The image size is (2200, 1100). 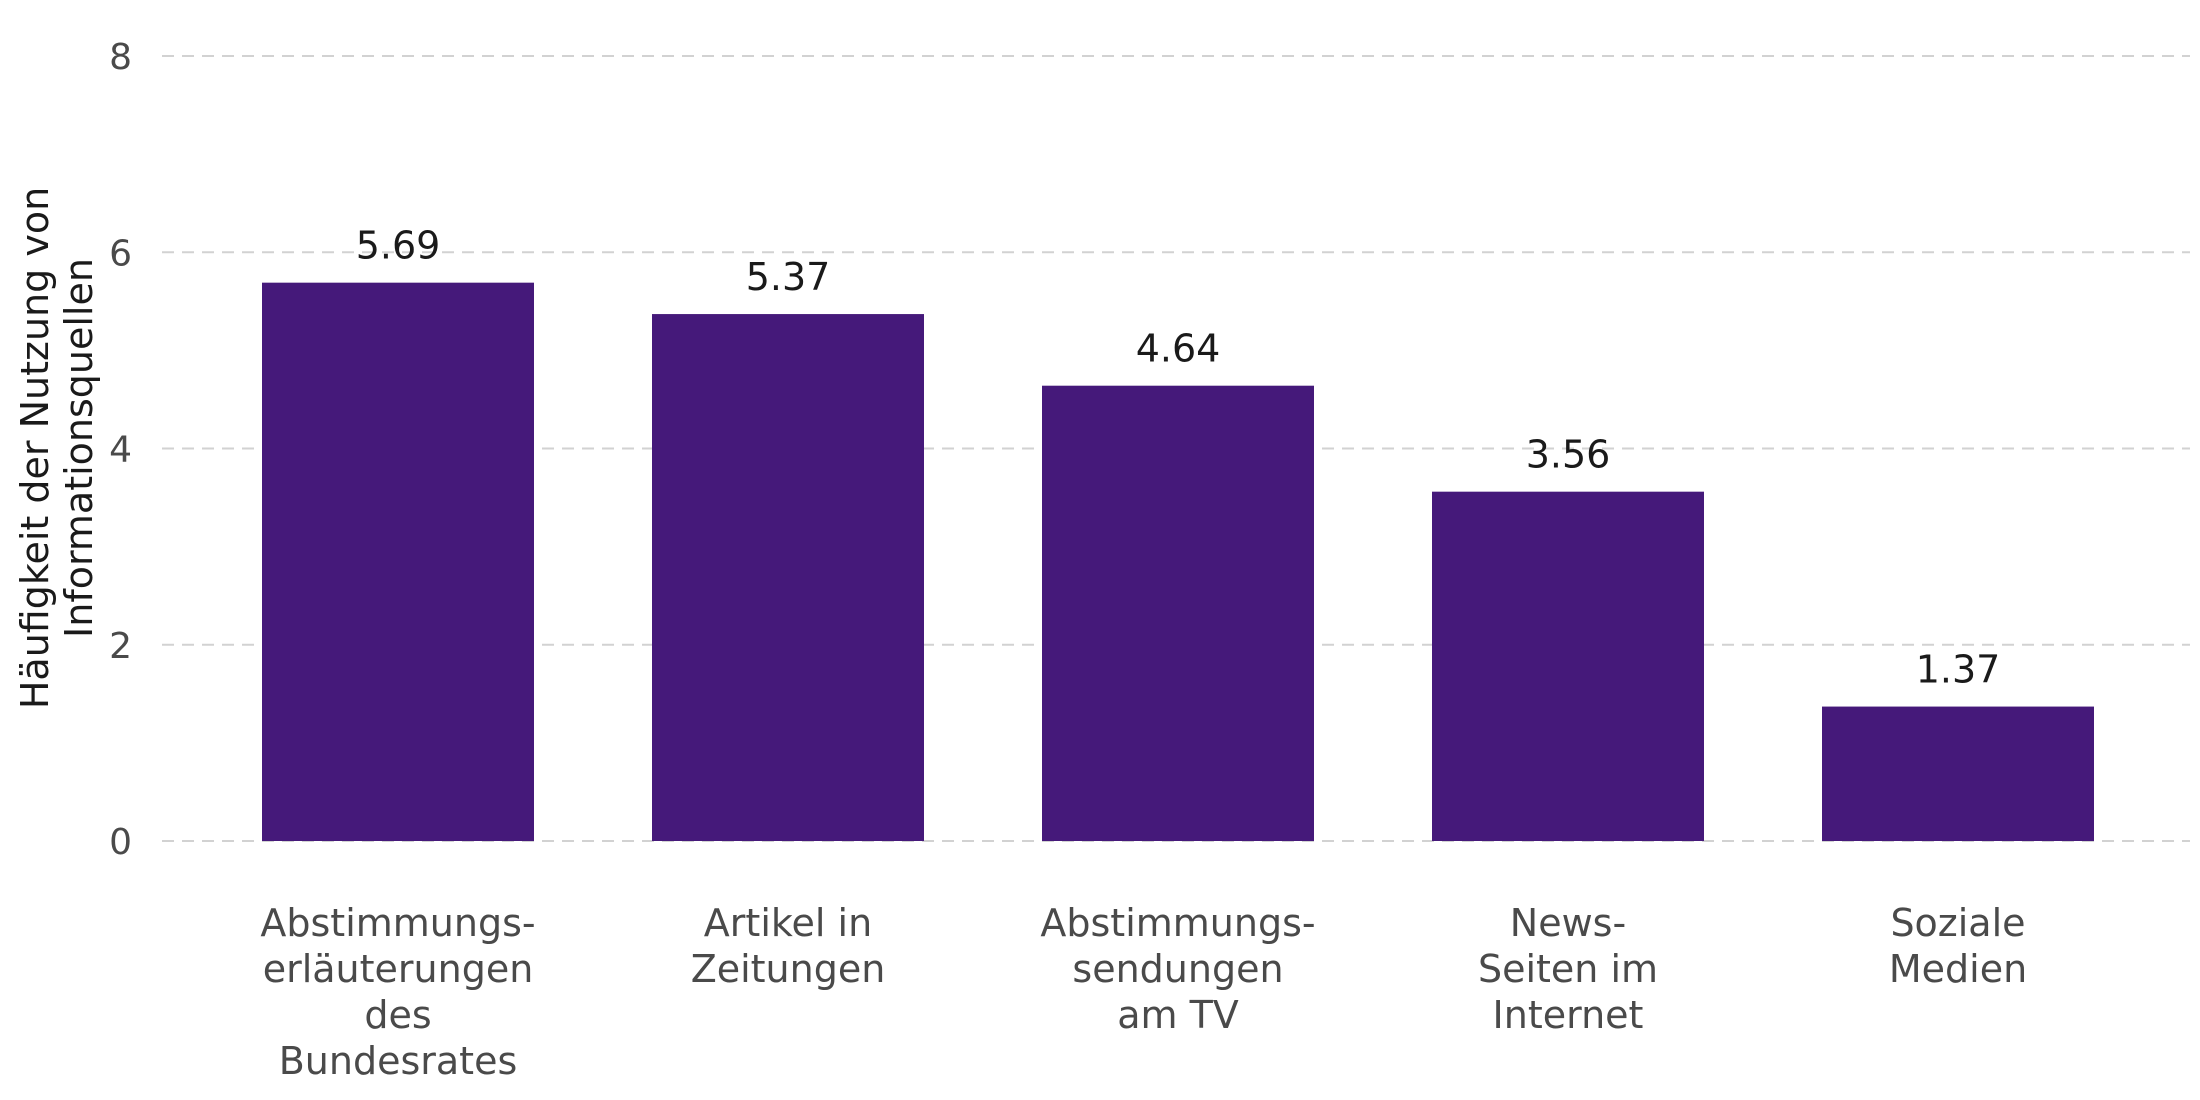 I want to click on y-axis-ticks: 0 2 4 6 8, so click(x=120, y=450).